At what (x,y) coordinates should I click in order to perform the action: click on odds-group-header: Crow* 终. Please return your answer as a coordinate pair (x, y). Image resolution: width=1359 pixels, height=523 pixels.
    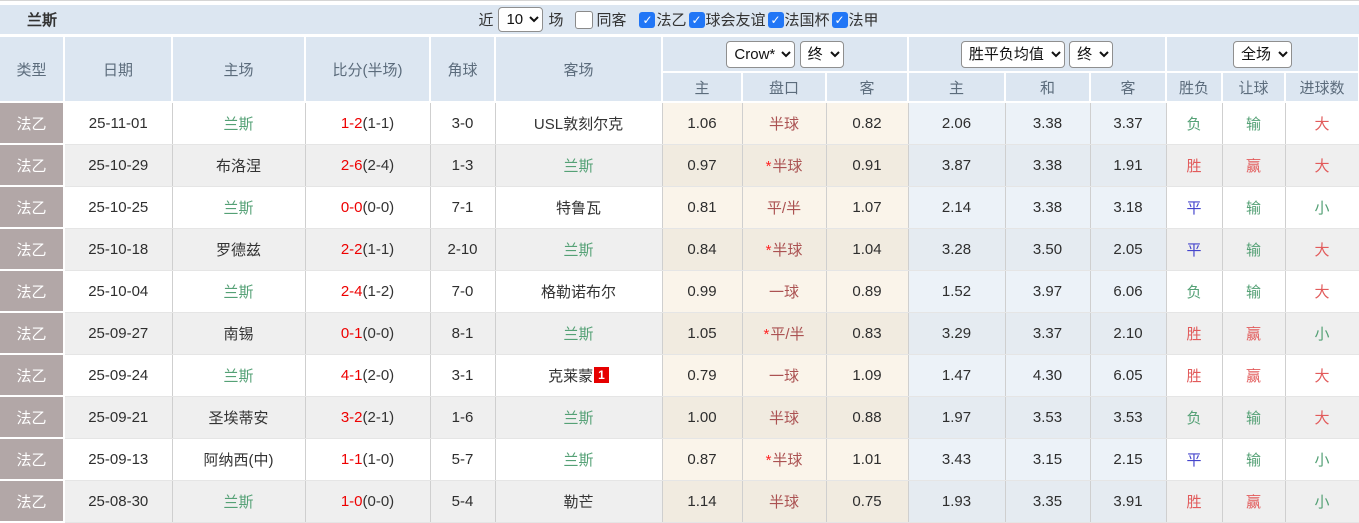
    Looking at the image, I should click on (786, 55).